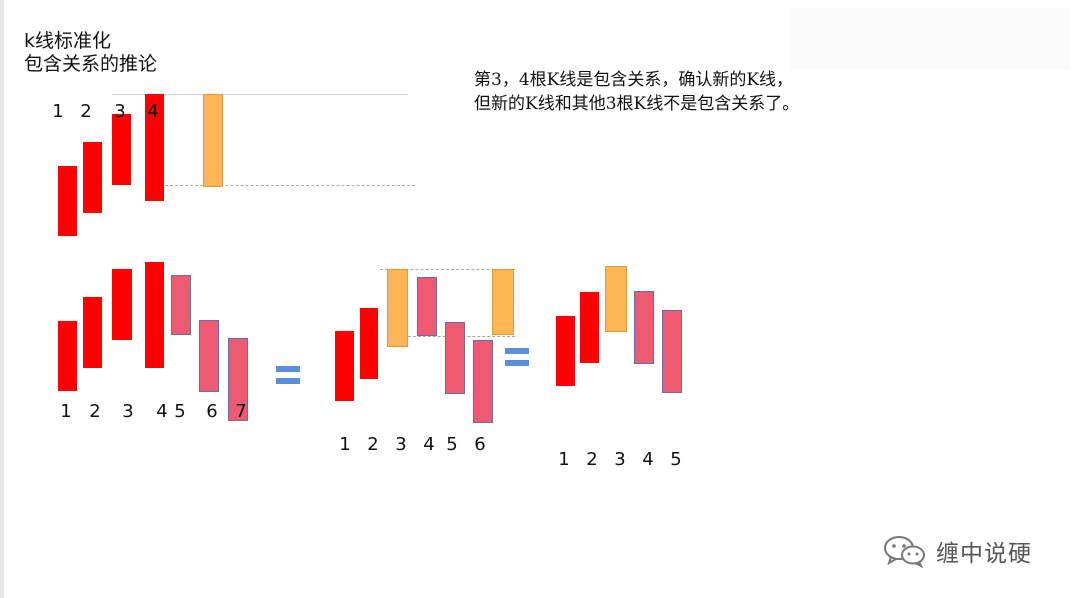 The image size is (1080, 598). I want to click on label-a2: 2, so click(95, 411).